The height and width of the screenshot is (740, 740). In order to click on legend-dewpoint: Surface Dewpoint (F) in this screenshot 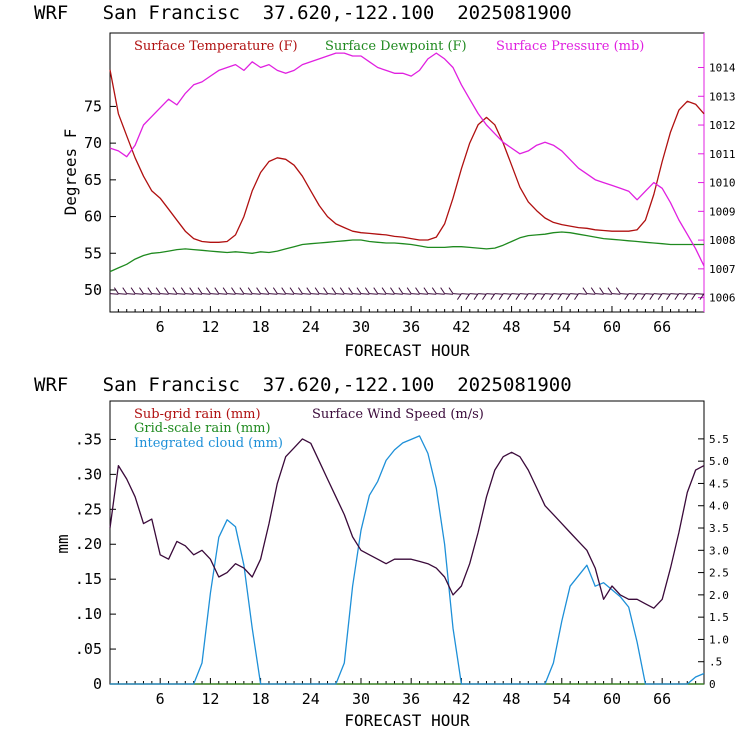, I will do `click(396, 46)`.